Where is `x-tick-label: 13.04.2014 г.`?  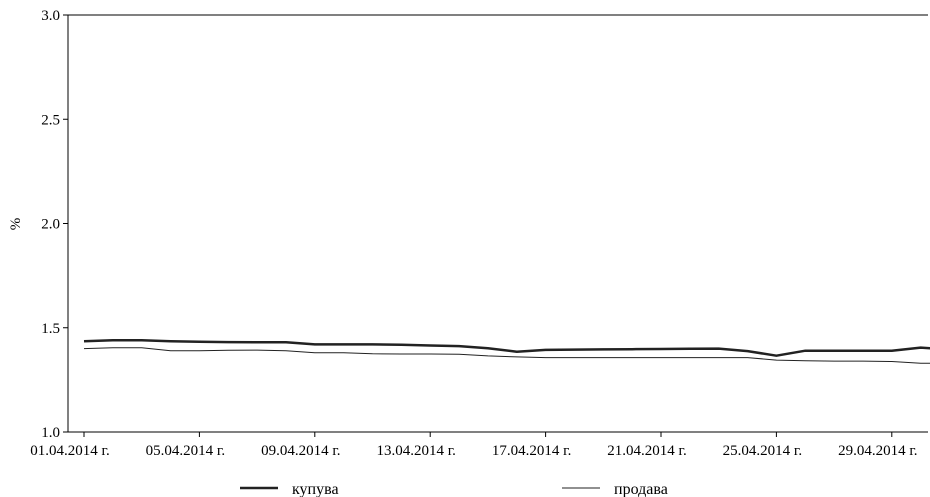 x-tick-label: 13.04.2014 г. is located at coordinates (415, 451).